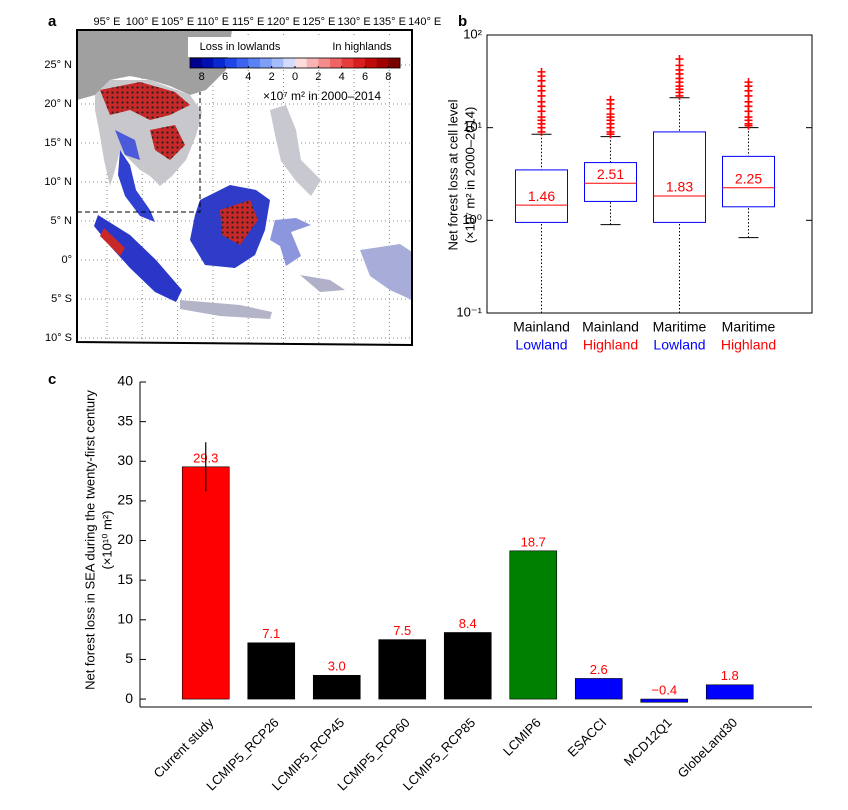  I want to click on region-boundary, so click(139, 152).